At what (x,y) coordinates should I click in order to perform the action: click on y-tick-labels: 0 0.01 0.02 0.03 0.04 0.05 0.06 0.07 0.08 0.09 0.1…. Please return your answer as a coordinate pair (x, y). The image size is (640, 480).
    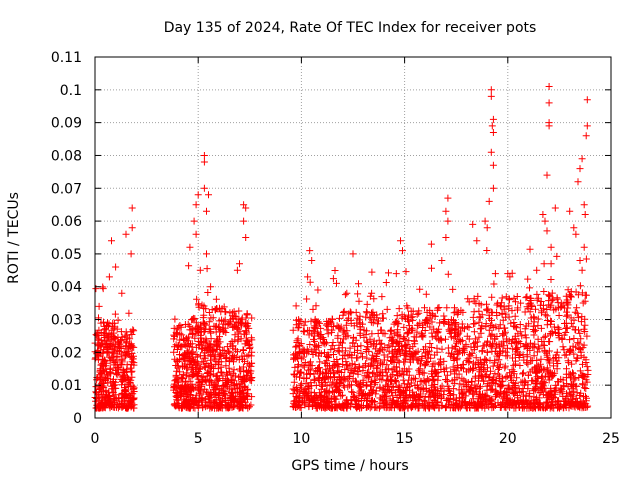
    Looking at the image, I should click on (66, 238).